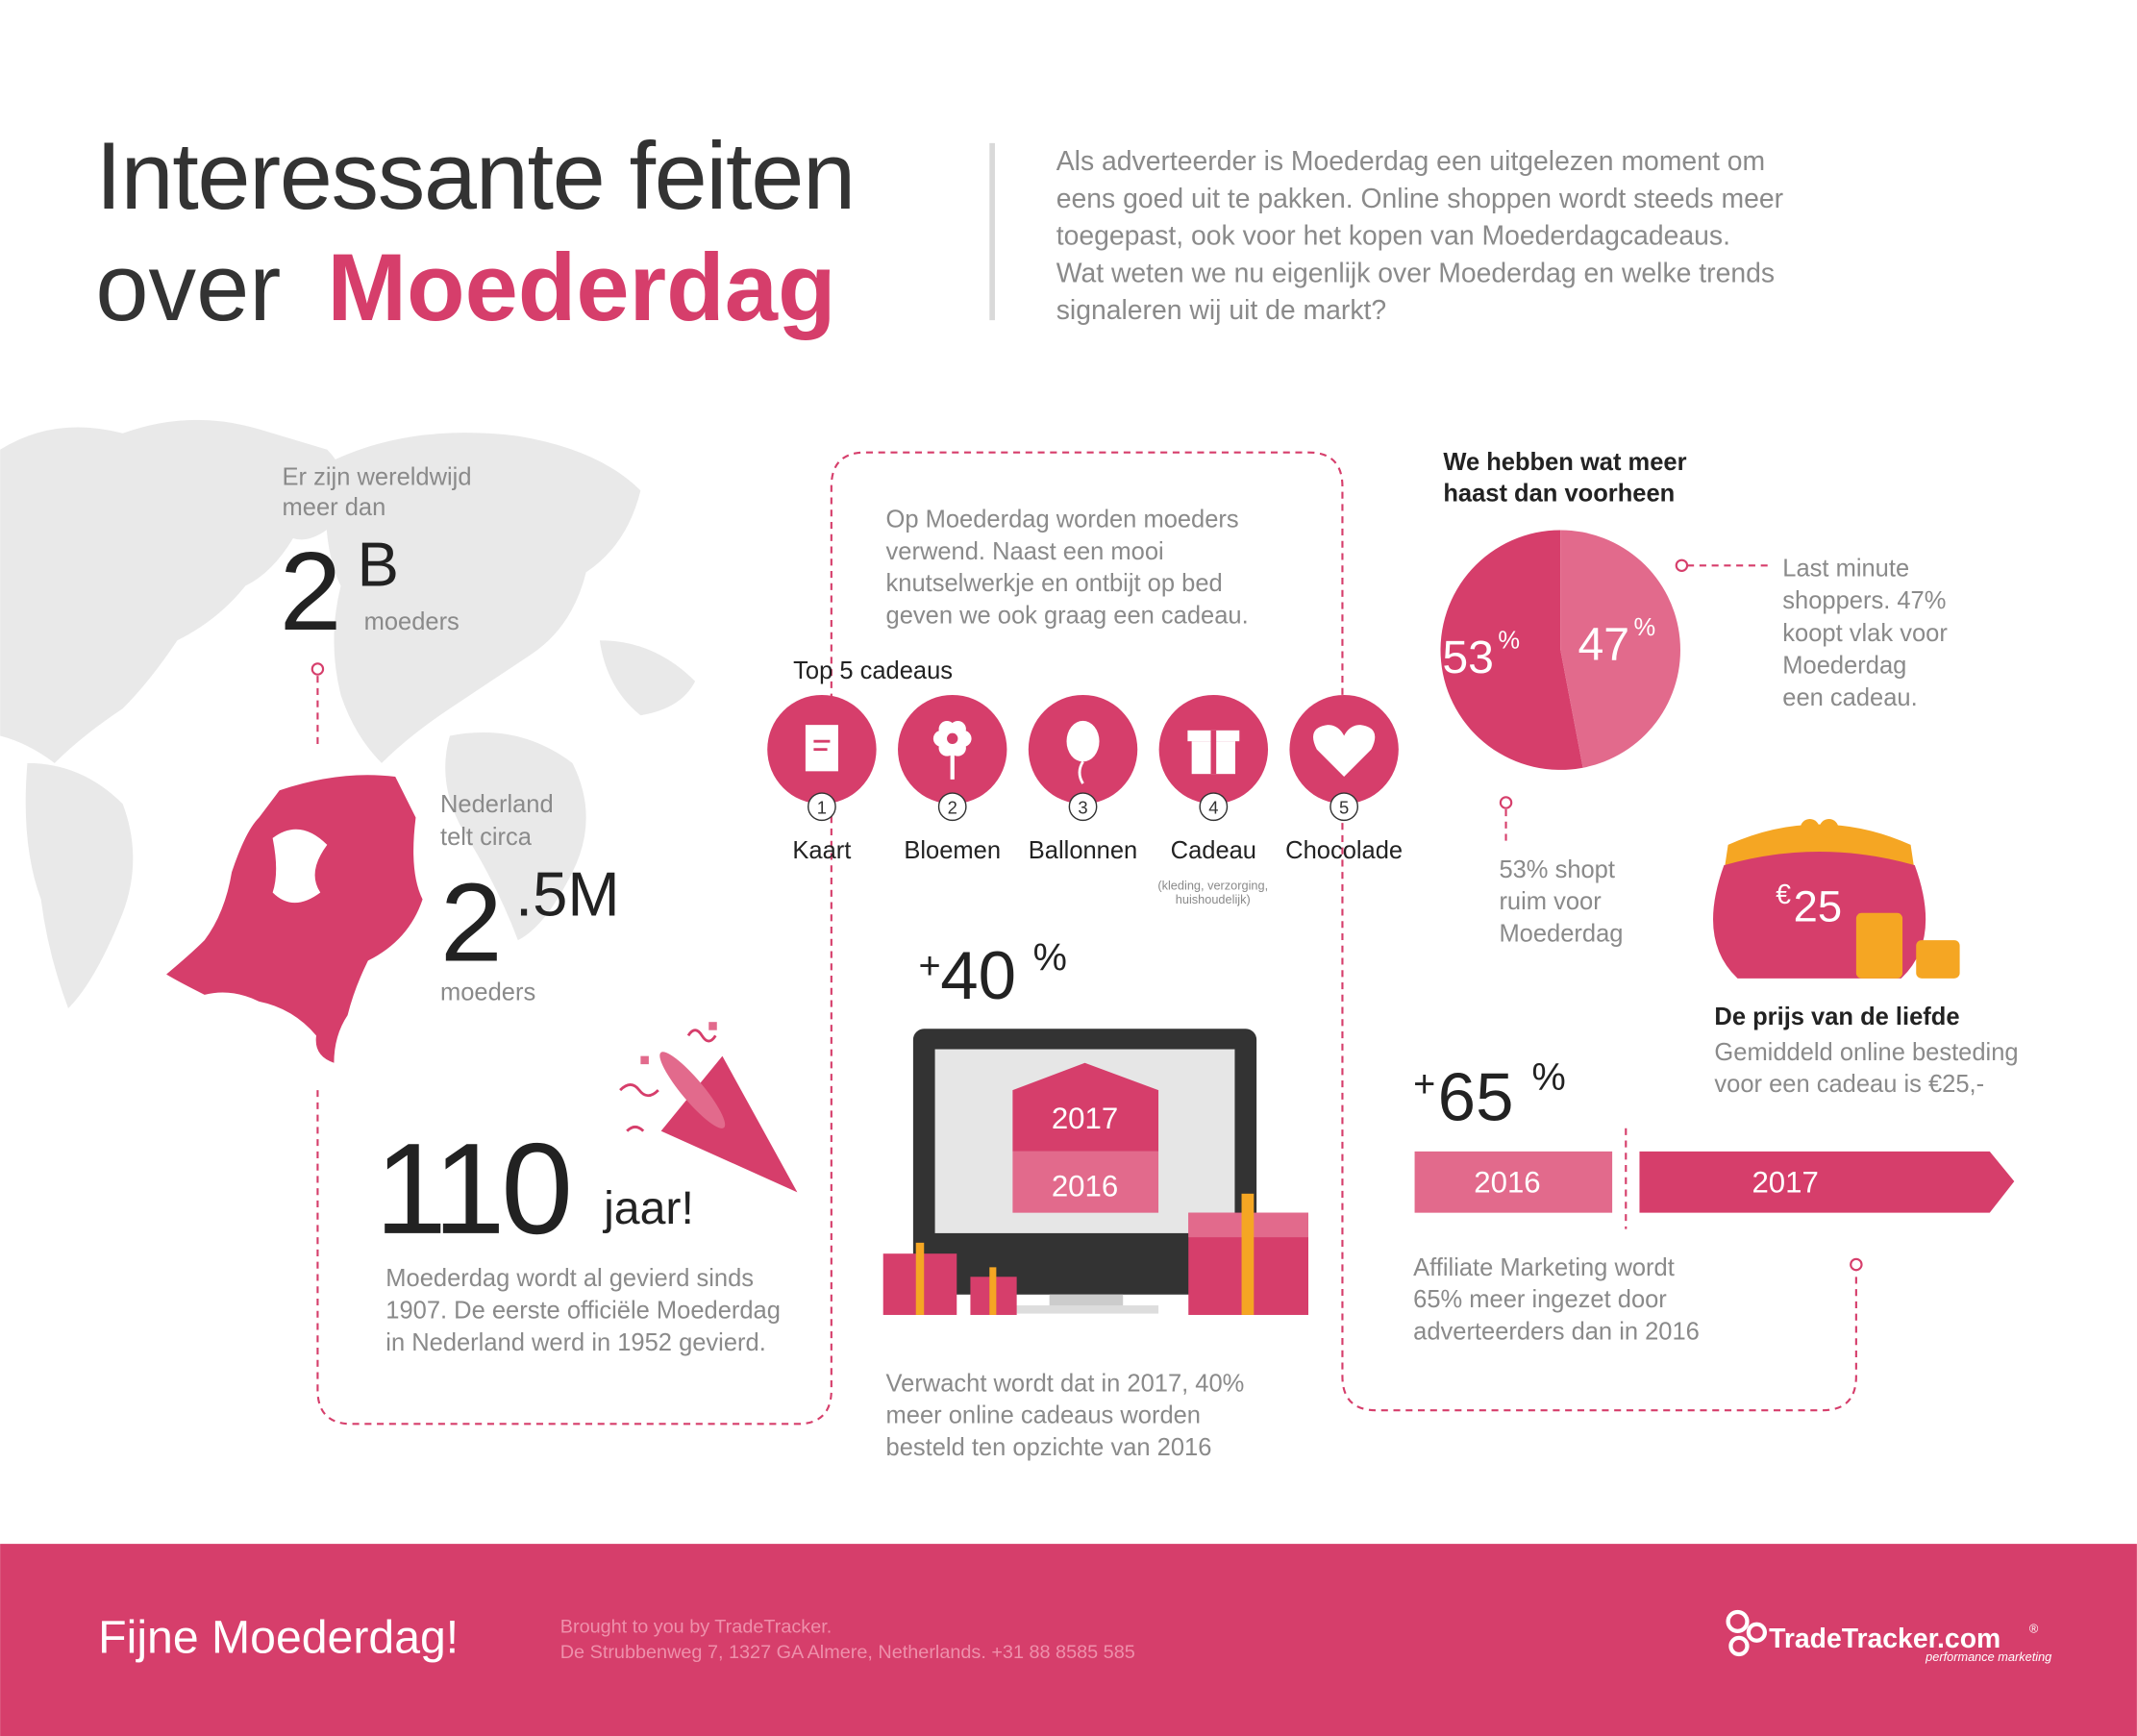 The width and height of the screenshot is (2137, 1736). I want to click on icon-ribbon, so click(1213, 753).